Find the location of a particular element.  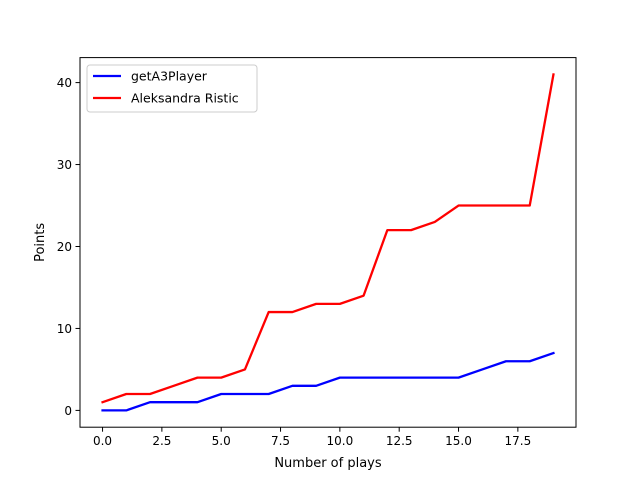

x-tick-label: 15.0 is located at coordinates (458, 441).